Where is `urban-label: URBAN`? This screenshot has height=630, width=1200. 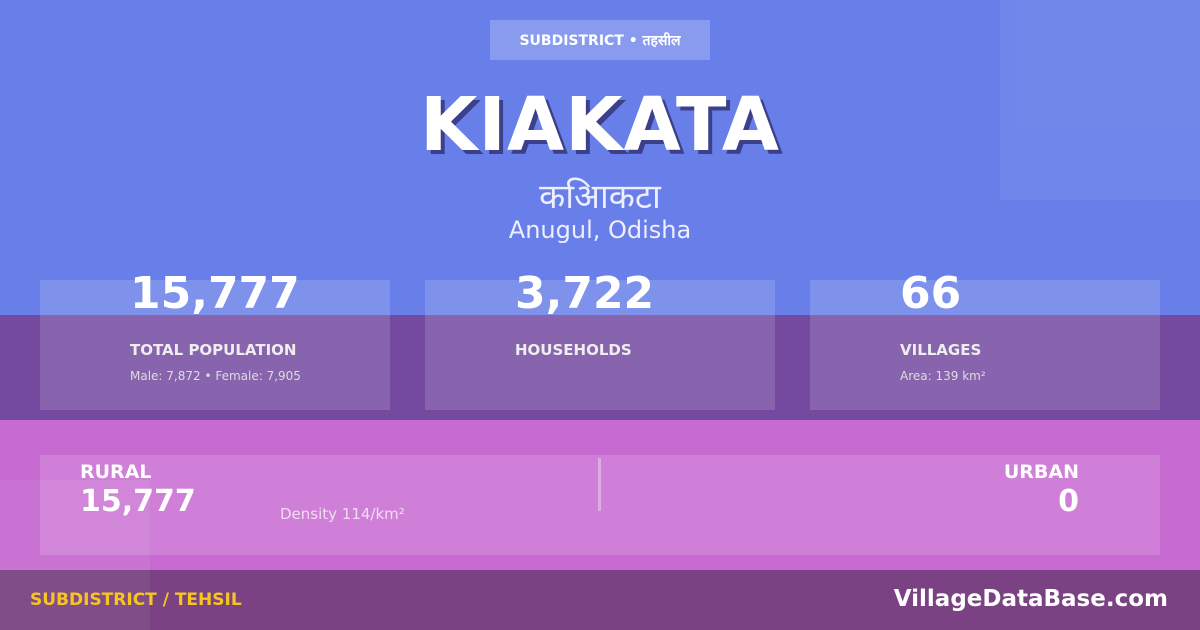 urban-label: URBAN is located at coordinates (1041, 472).